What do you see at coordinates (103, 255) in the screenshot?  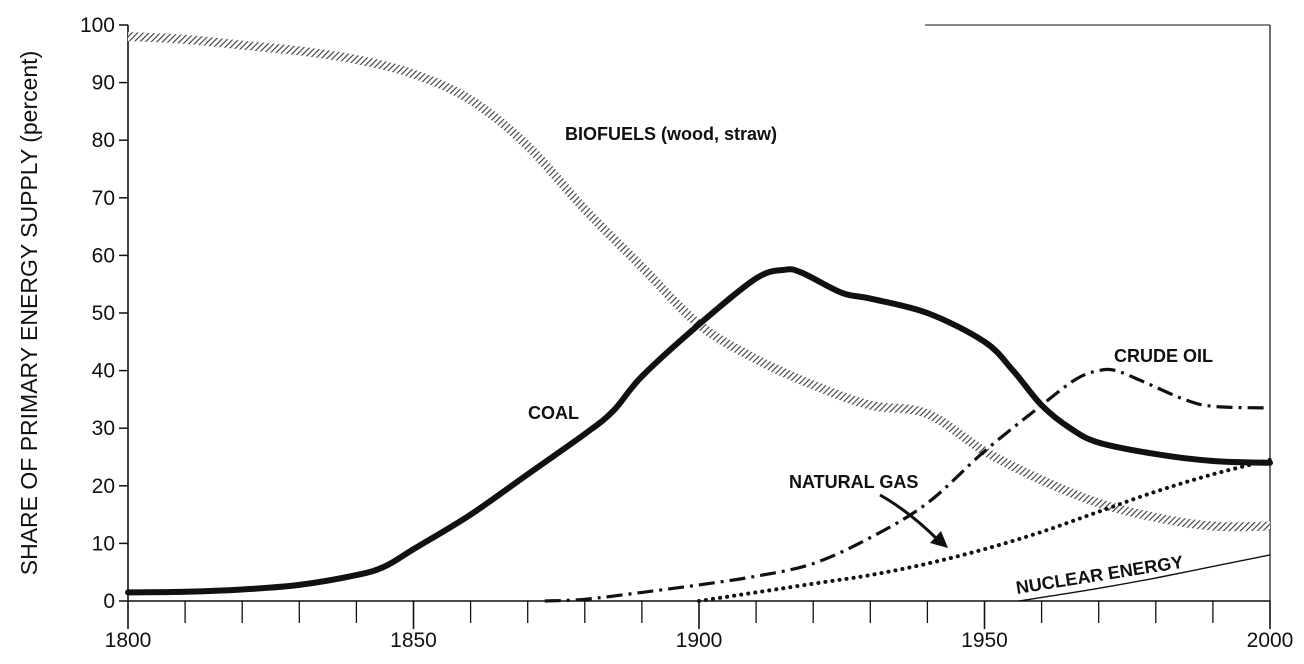 I see `y-tick-label: 60` at bounding box center [103, 255].